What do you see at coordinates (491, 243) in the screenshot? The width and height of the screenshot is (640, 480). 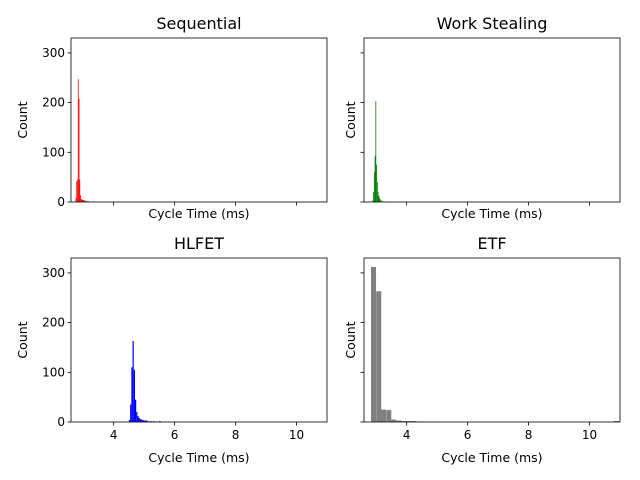 I see `subplot-title: ETF` at bounding box center [491, 243].